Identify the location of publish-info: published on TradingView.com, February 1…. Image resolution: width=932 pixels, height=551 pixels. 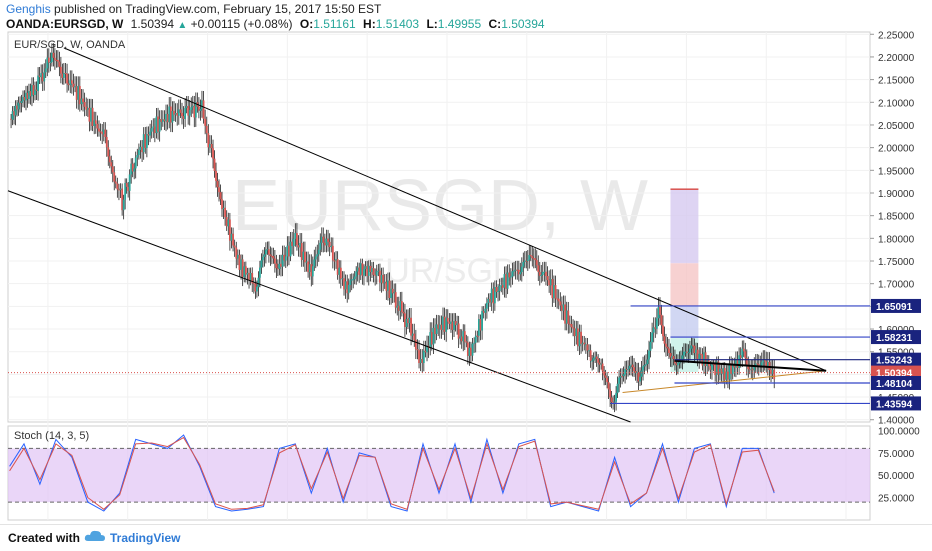
(218, 9).